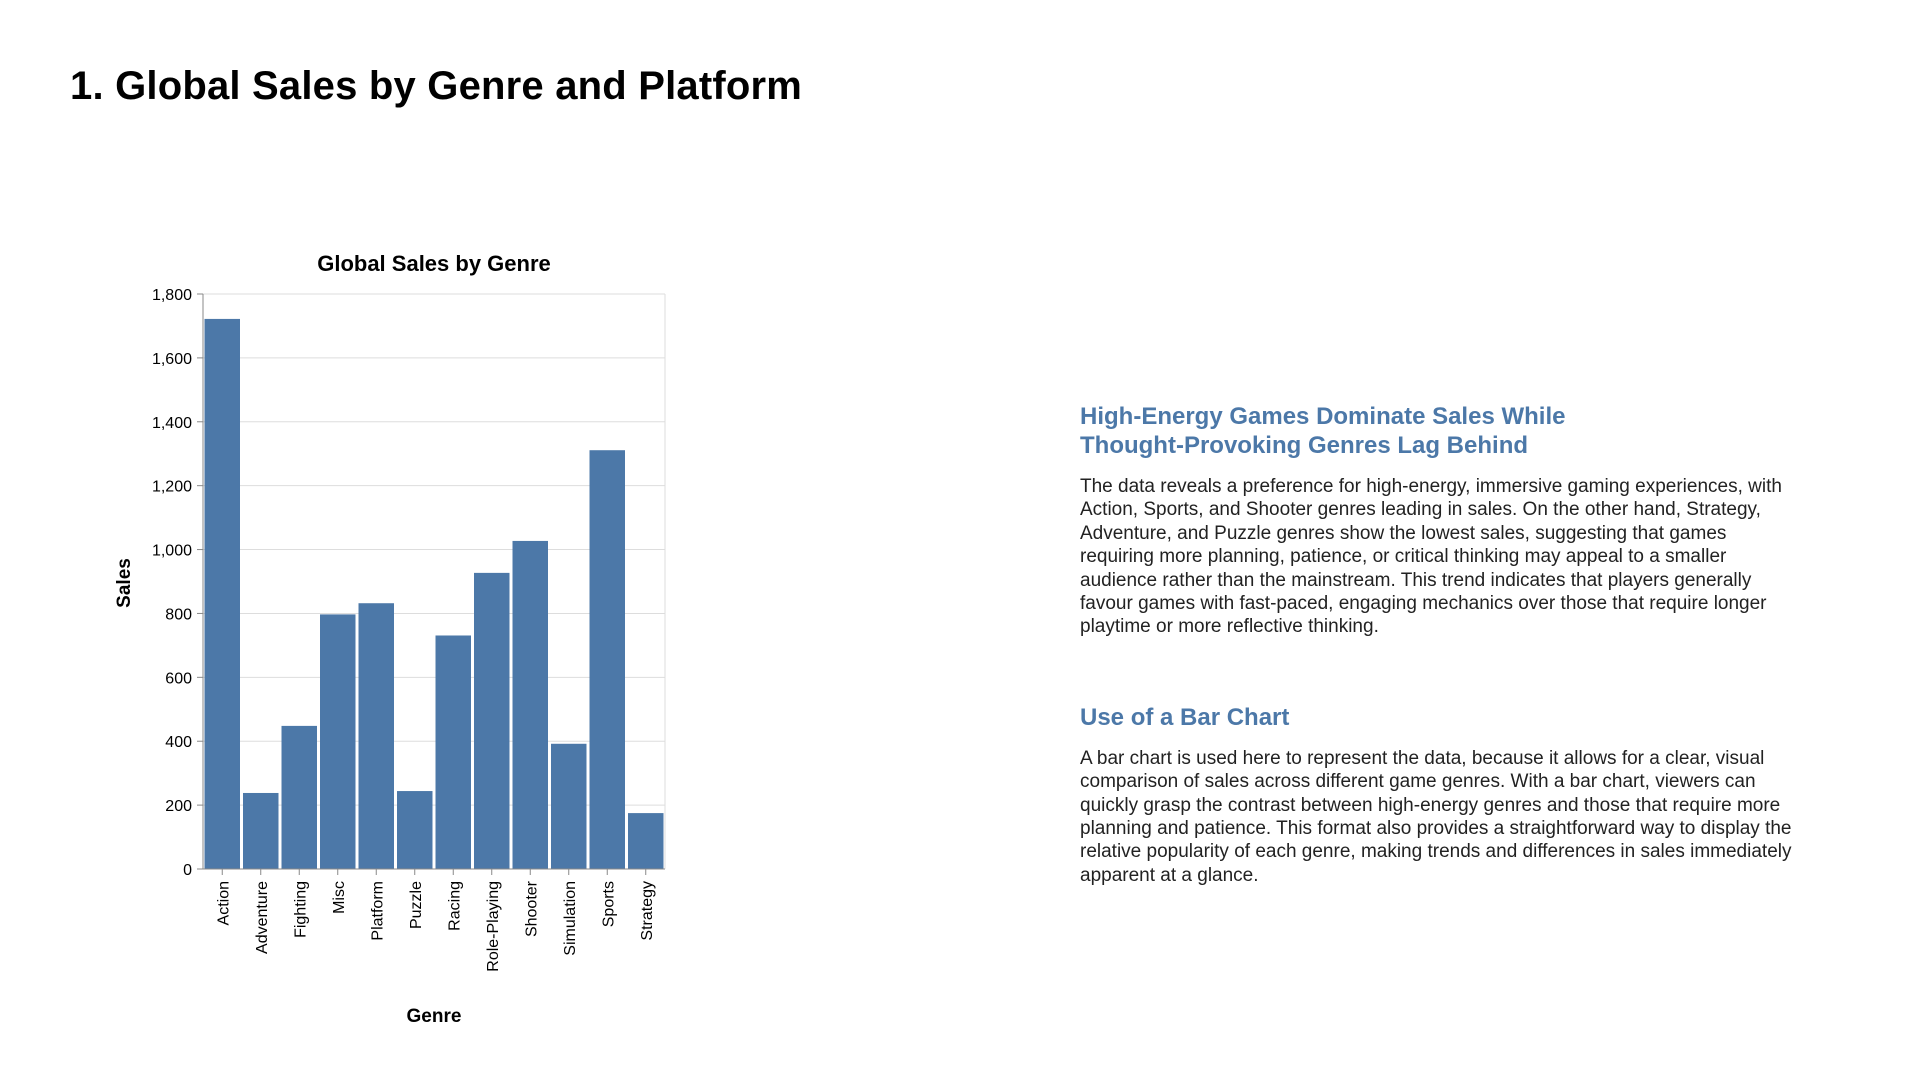 This screenshot has width=1920, height=1080. What do you see at coordinates (262, 917) in the screenshot?
I see `x-tick-label: Adventure` at bounding box center [262, 917].